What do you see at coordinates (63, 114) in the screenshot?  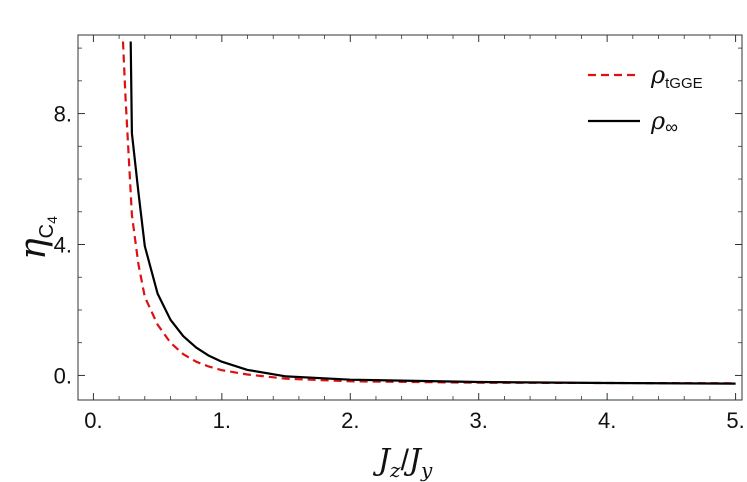 I see `y-tick-label: 8.` at bounding box center [63, 114].